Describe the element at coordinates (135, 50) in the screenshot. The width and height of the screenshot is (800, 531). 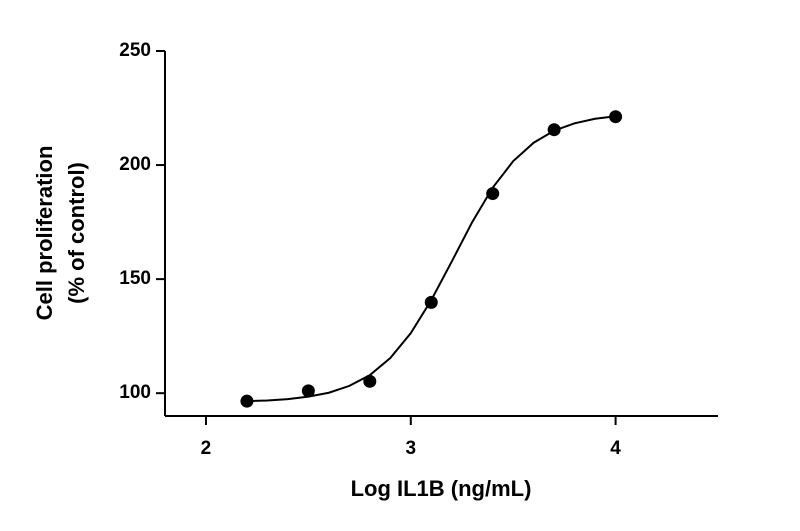
I see `y-tick-label: 250` at that location.